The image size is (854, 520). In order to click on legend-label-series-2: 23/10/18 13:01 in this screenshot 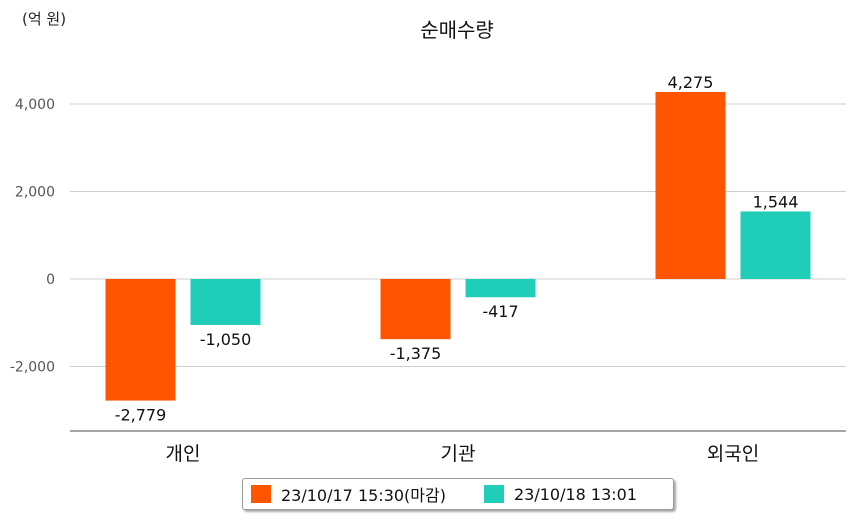, I will do `click(575, 494)`.